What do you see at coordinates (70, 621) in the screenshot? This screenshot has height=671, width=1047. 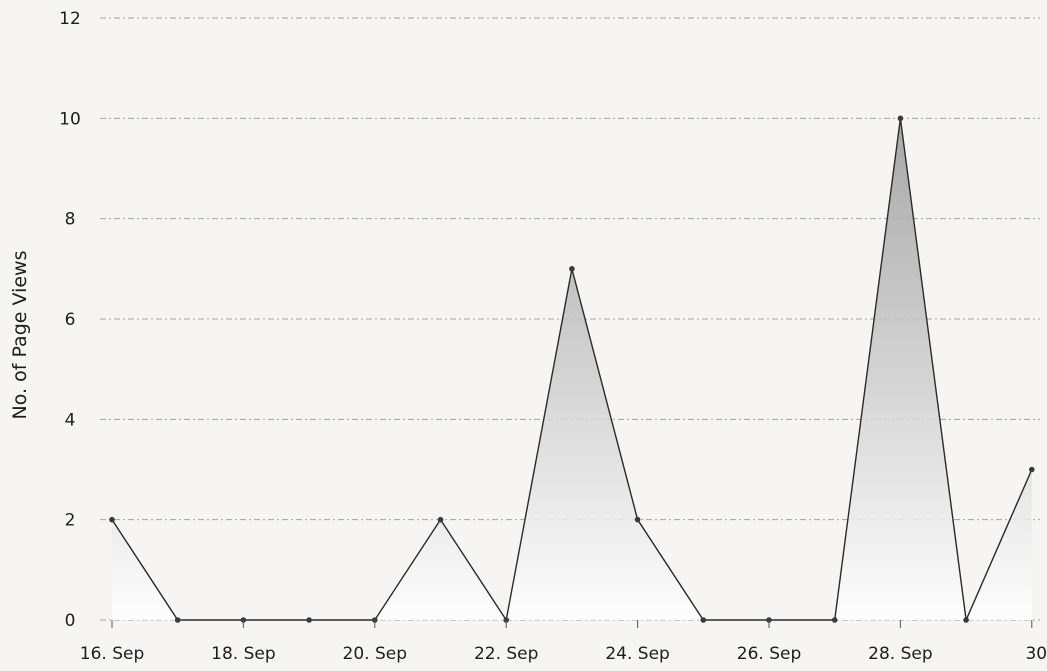 I see `y-tick-label: 0` at bounding box center [70, 621].